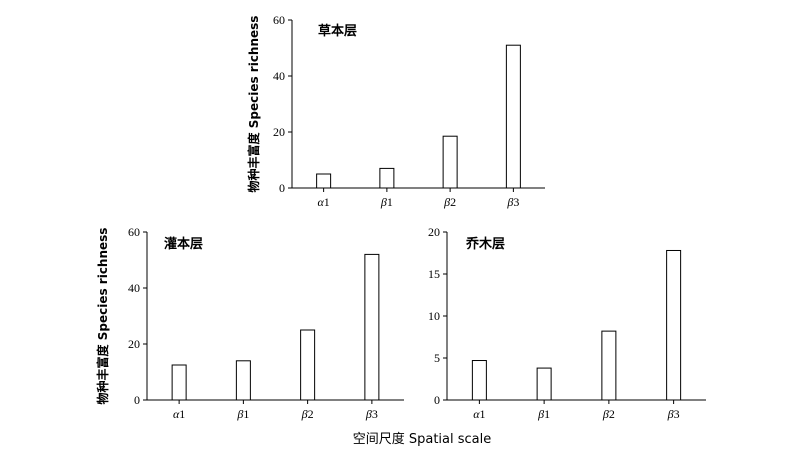 The image size is (800, 456). What do you see at coordinates (434, 316) in the screenshot?
I see `y-tick-label: 10` at bounding box center [434, 316].